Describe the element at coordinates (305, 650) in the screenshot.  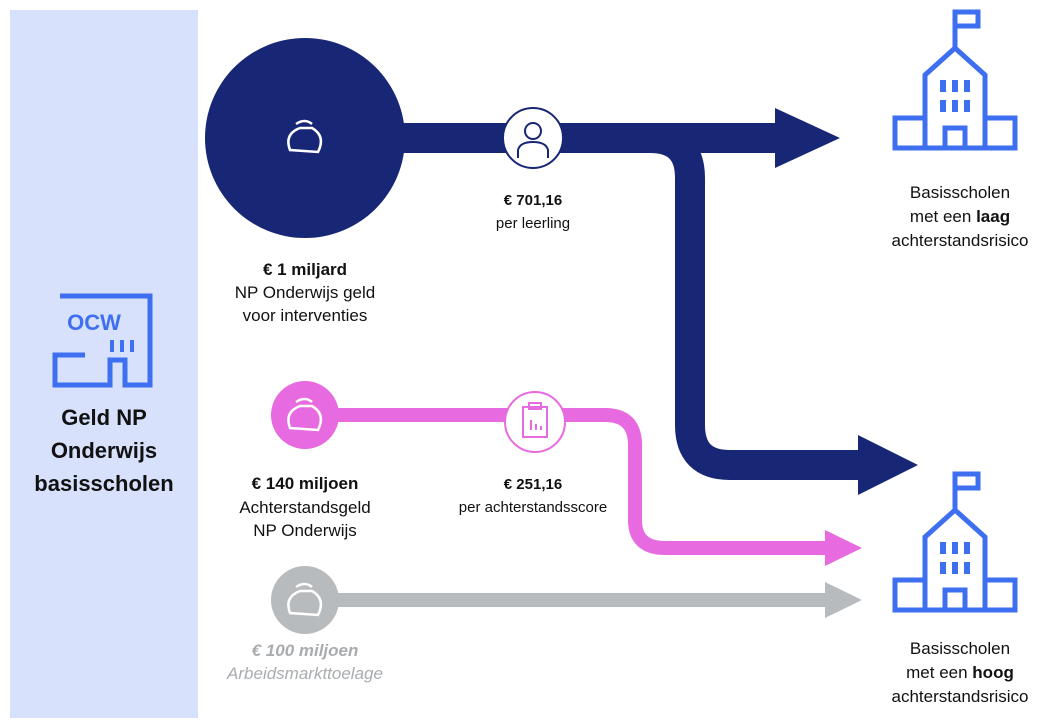
I see `amount: € 100 miljoen` at that location.